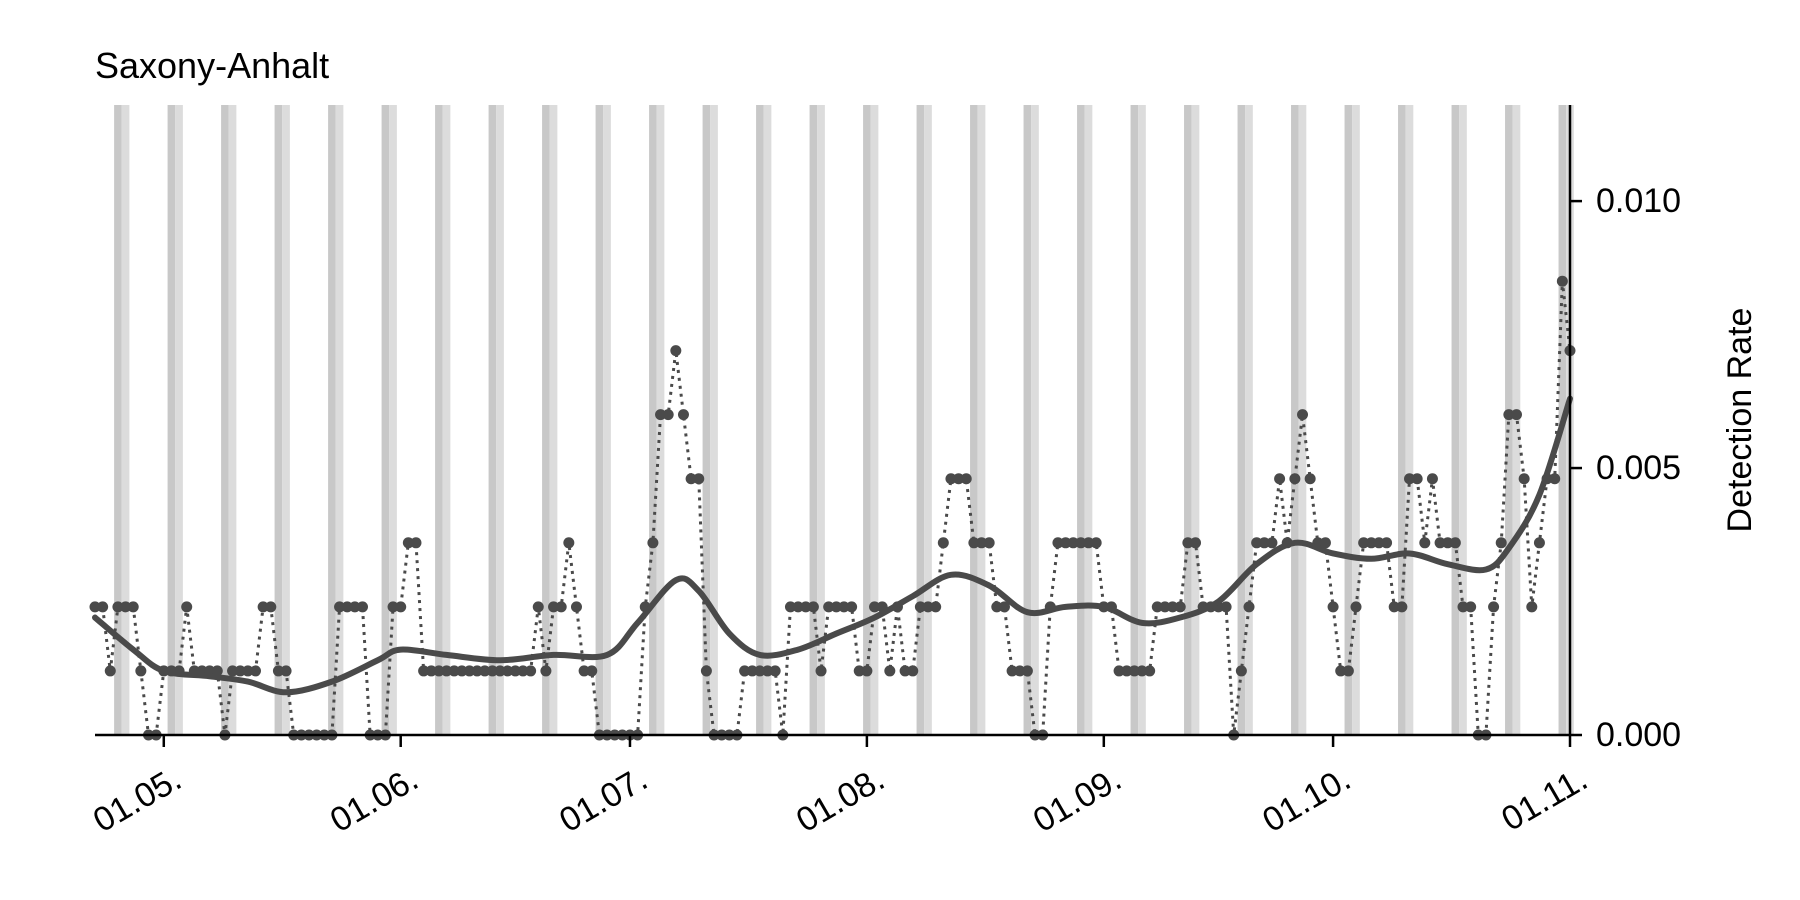 This screenshot has width=1800, height=900. I want to click on y-tick-label: 0.010, so click(1638, 201).